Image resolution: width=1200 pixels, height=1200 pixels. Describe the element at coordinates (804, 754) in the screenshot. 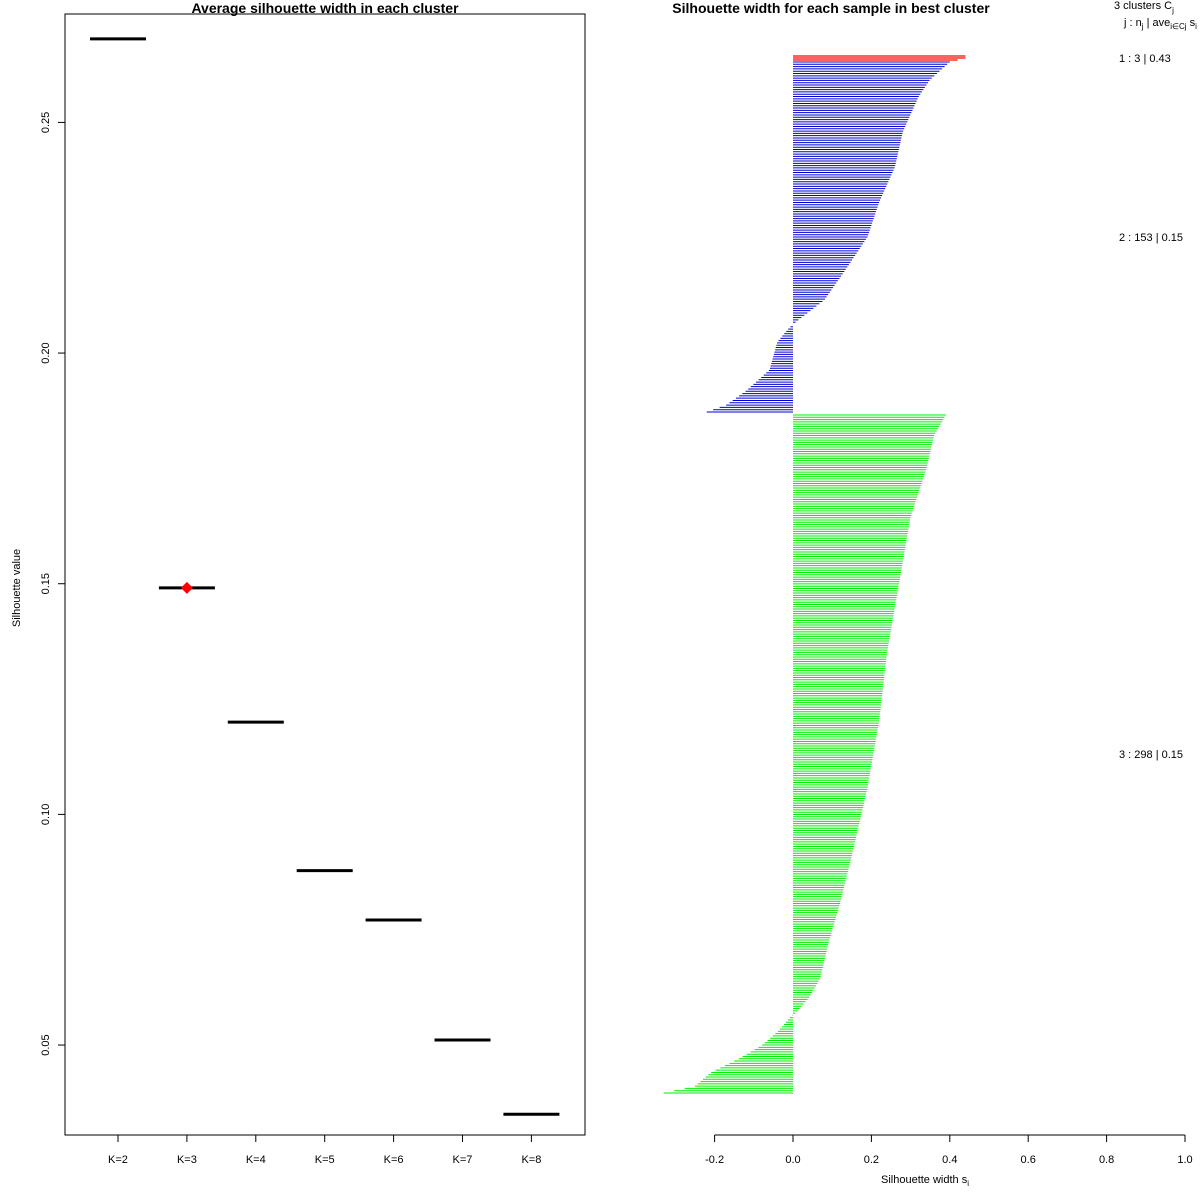

I see `cluster-3-bars` at that location.